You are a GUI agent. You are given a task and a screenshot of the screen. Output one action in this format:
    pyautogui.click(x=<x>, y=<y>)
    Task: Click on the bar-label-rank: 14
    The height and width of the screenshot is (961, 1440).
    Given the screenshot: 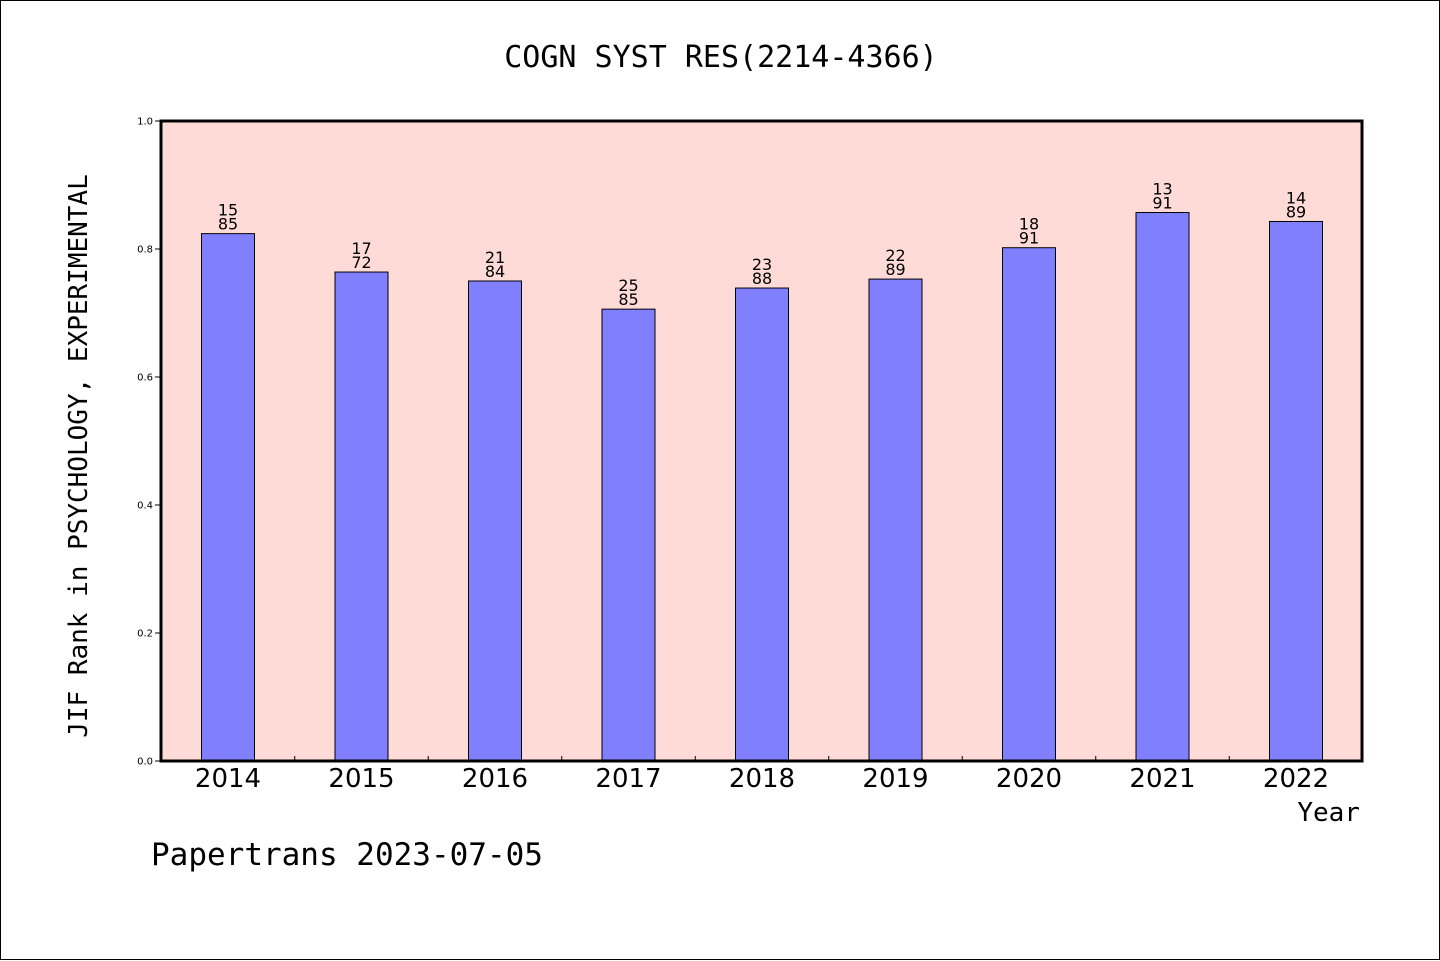 What is the action you would take?
    pyautogui.click(x=1296, y=197)
    